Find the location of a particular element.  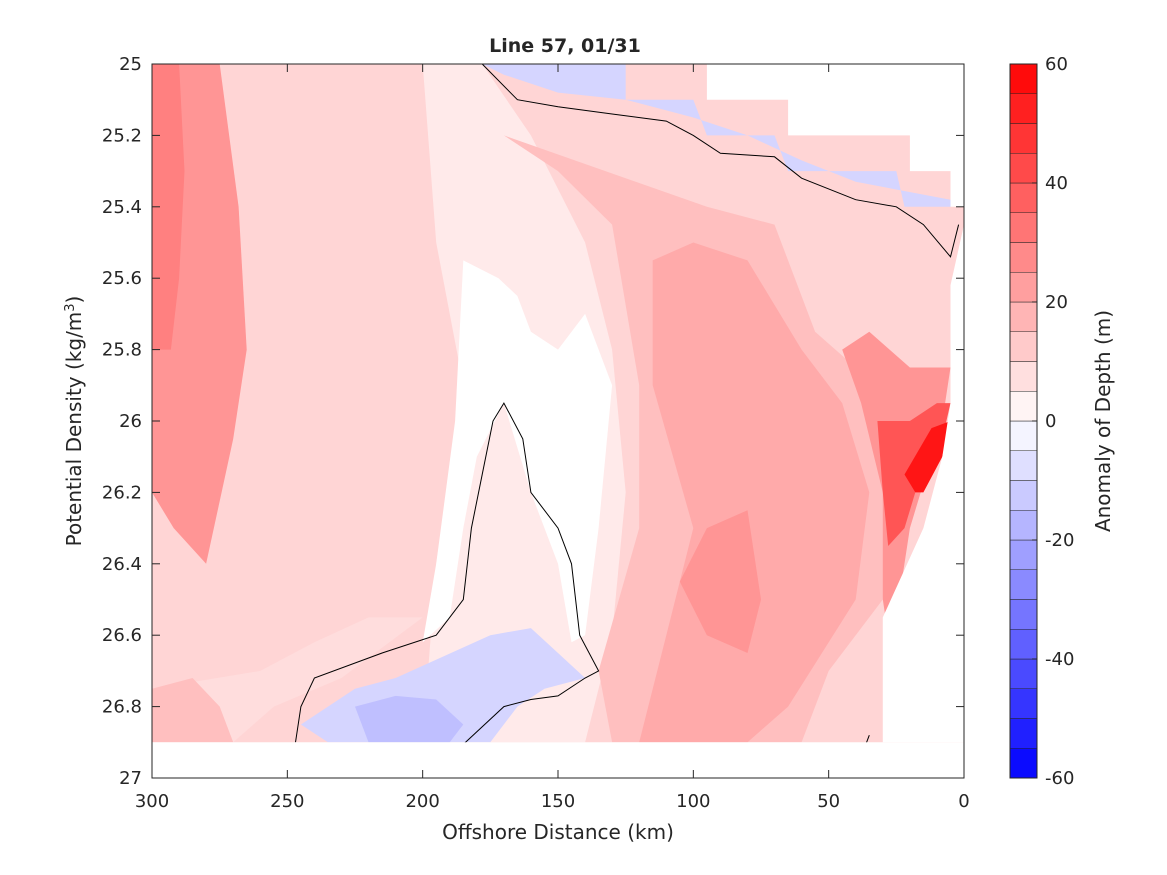

y-tick-label: 26.6 is located at coordinates (122, 635).